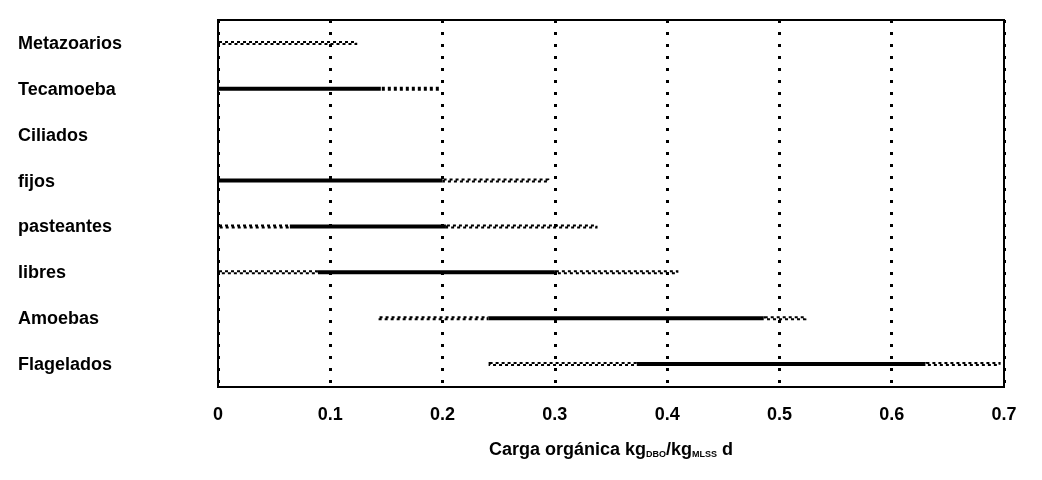 This screenshot has width=1042, height=480. I want to click on y-tick-label: libres, so click(42, 272).